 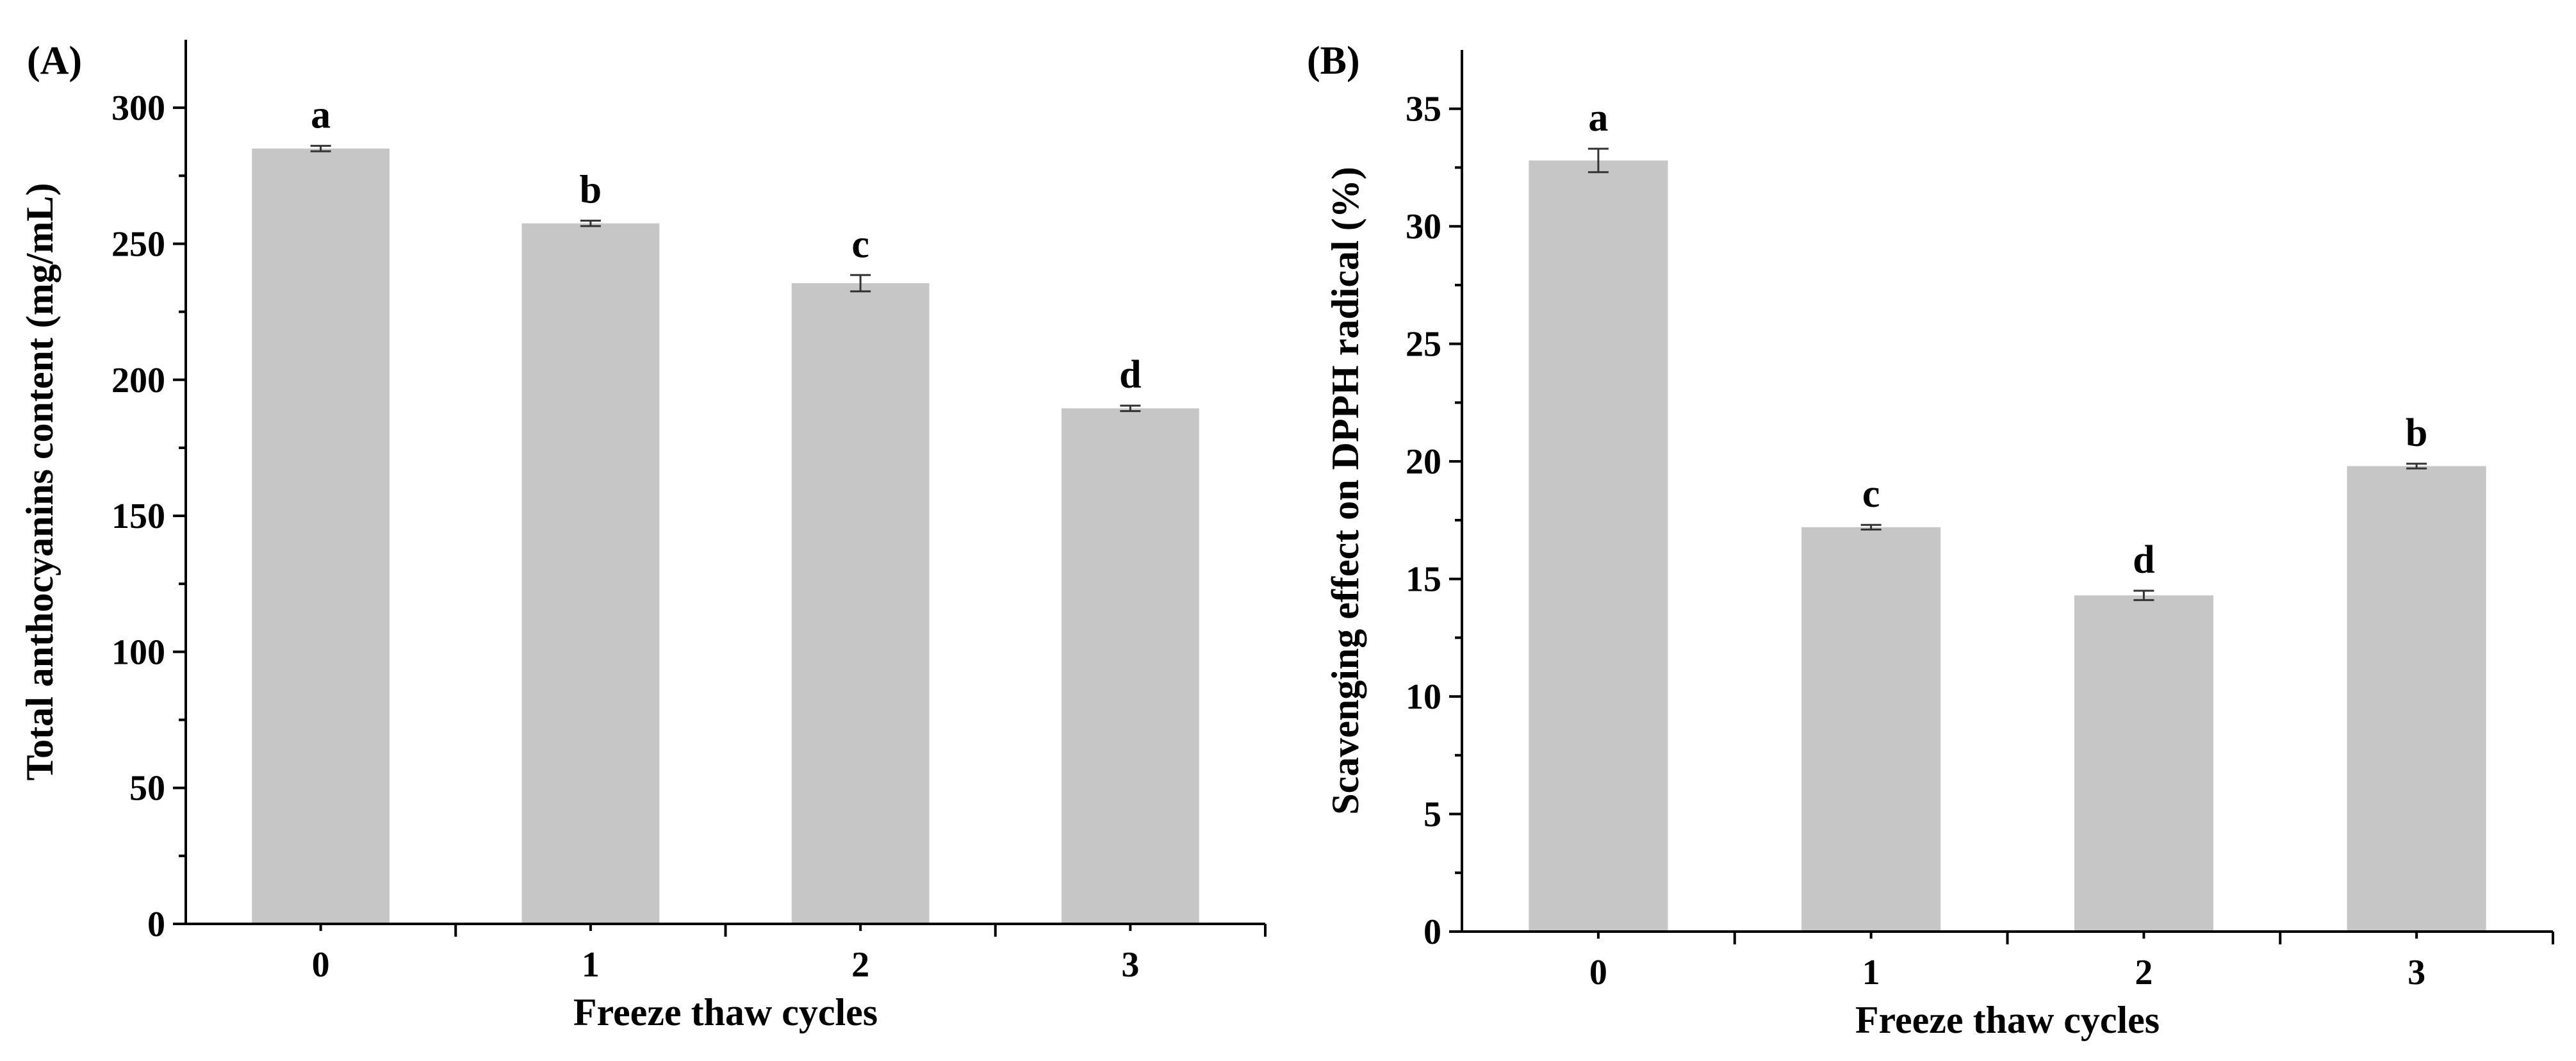 I want to click on y-tick-label: 100, so click(x=138, y=652).